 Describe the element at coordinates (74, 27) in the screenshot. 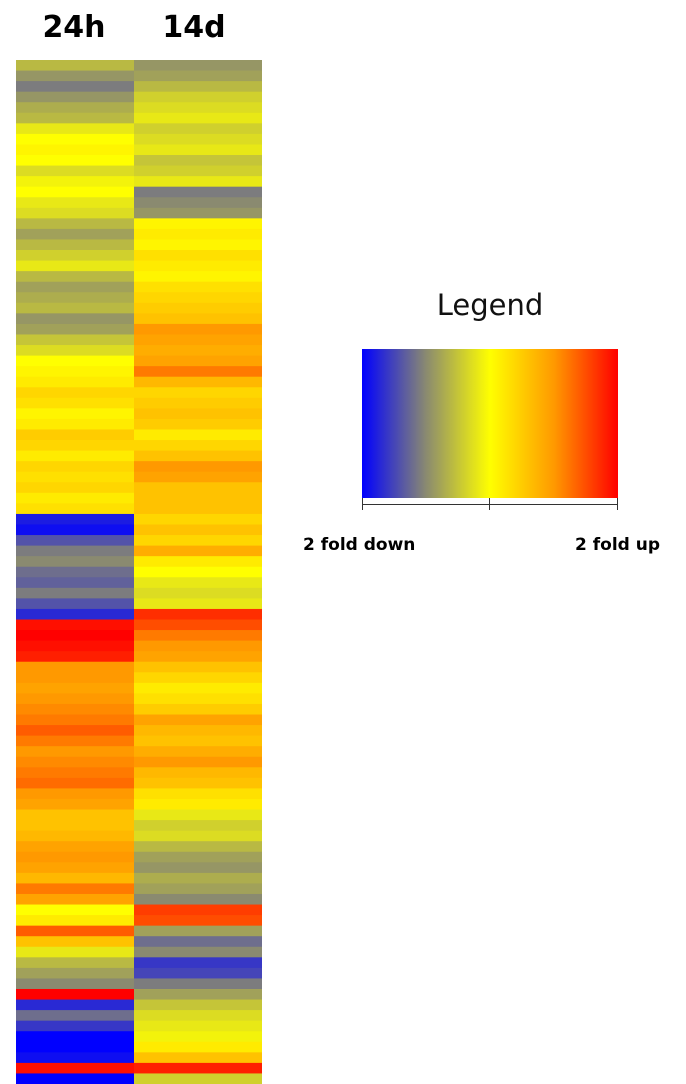

I see `column-label-24h: 24h` at that location.